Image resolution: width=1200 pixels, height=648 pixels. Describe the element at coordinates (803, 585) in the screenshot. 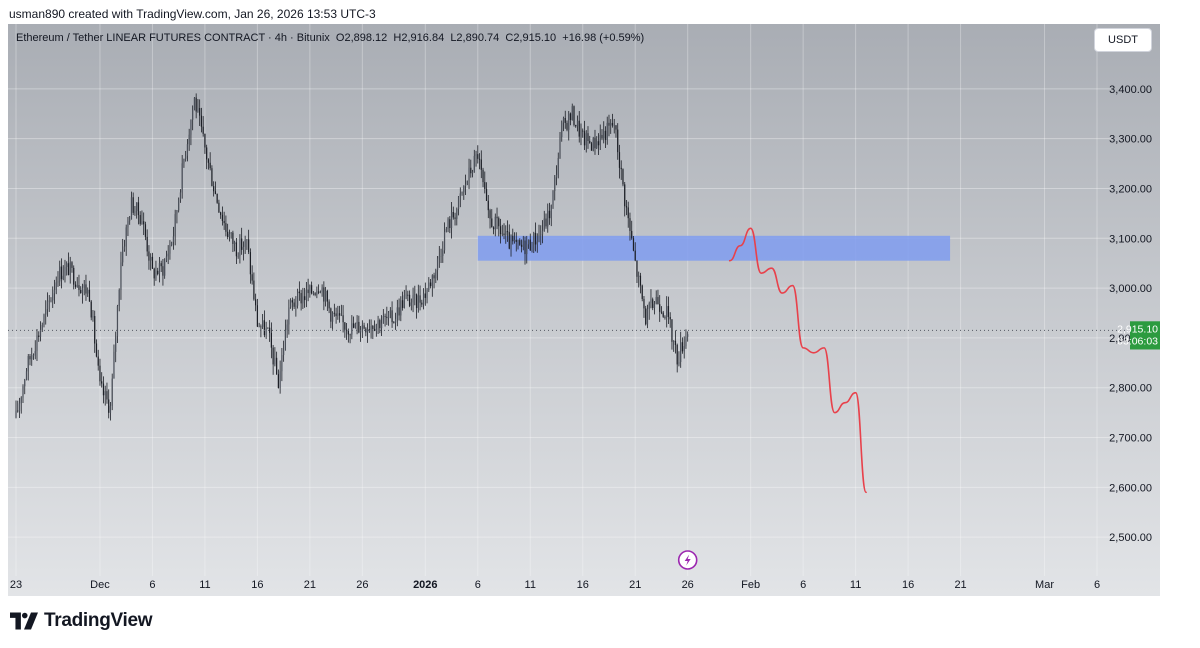

I see `x-tick-label: 6` at that location.